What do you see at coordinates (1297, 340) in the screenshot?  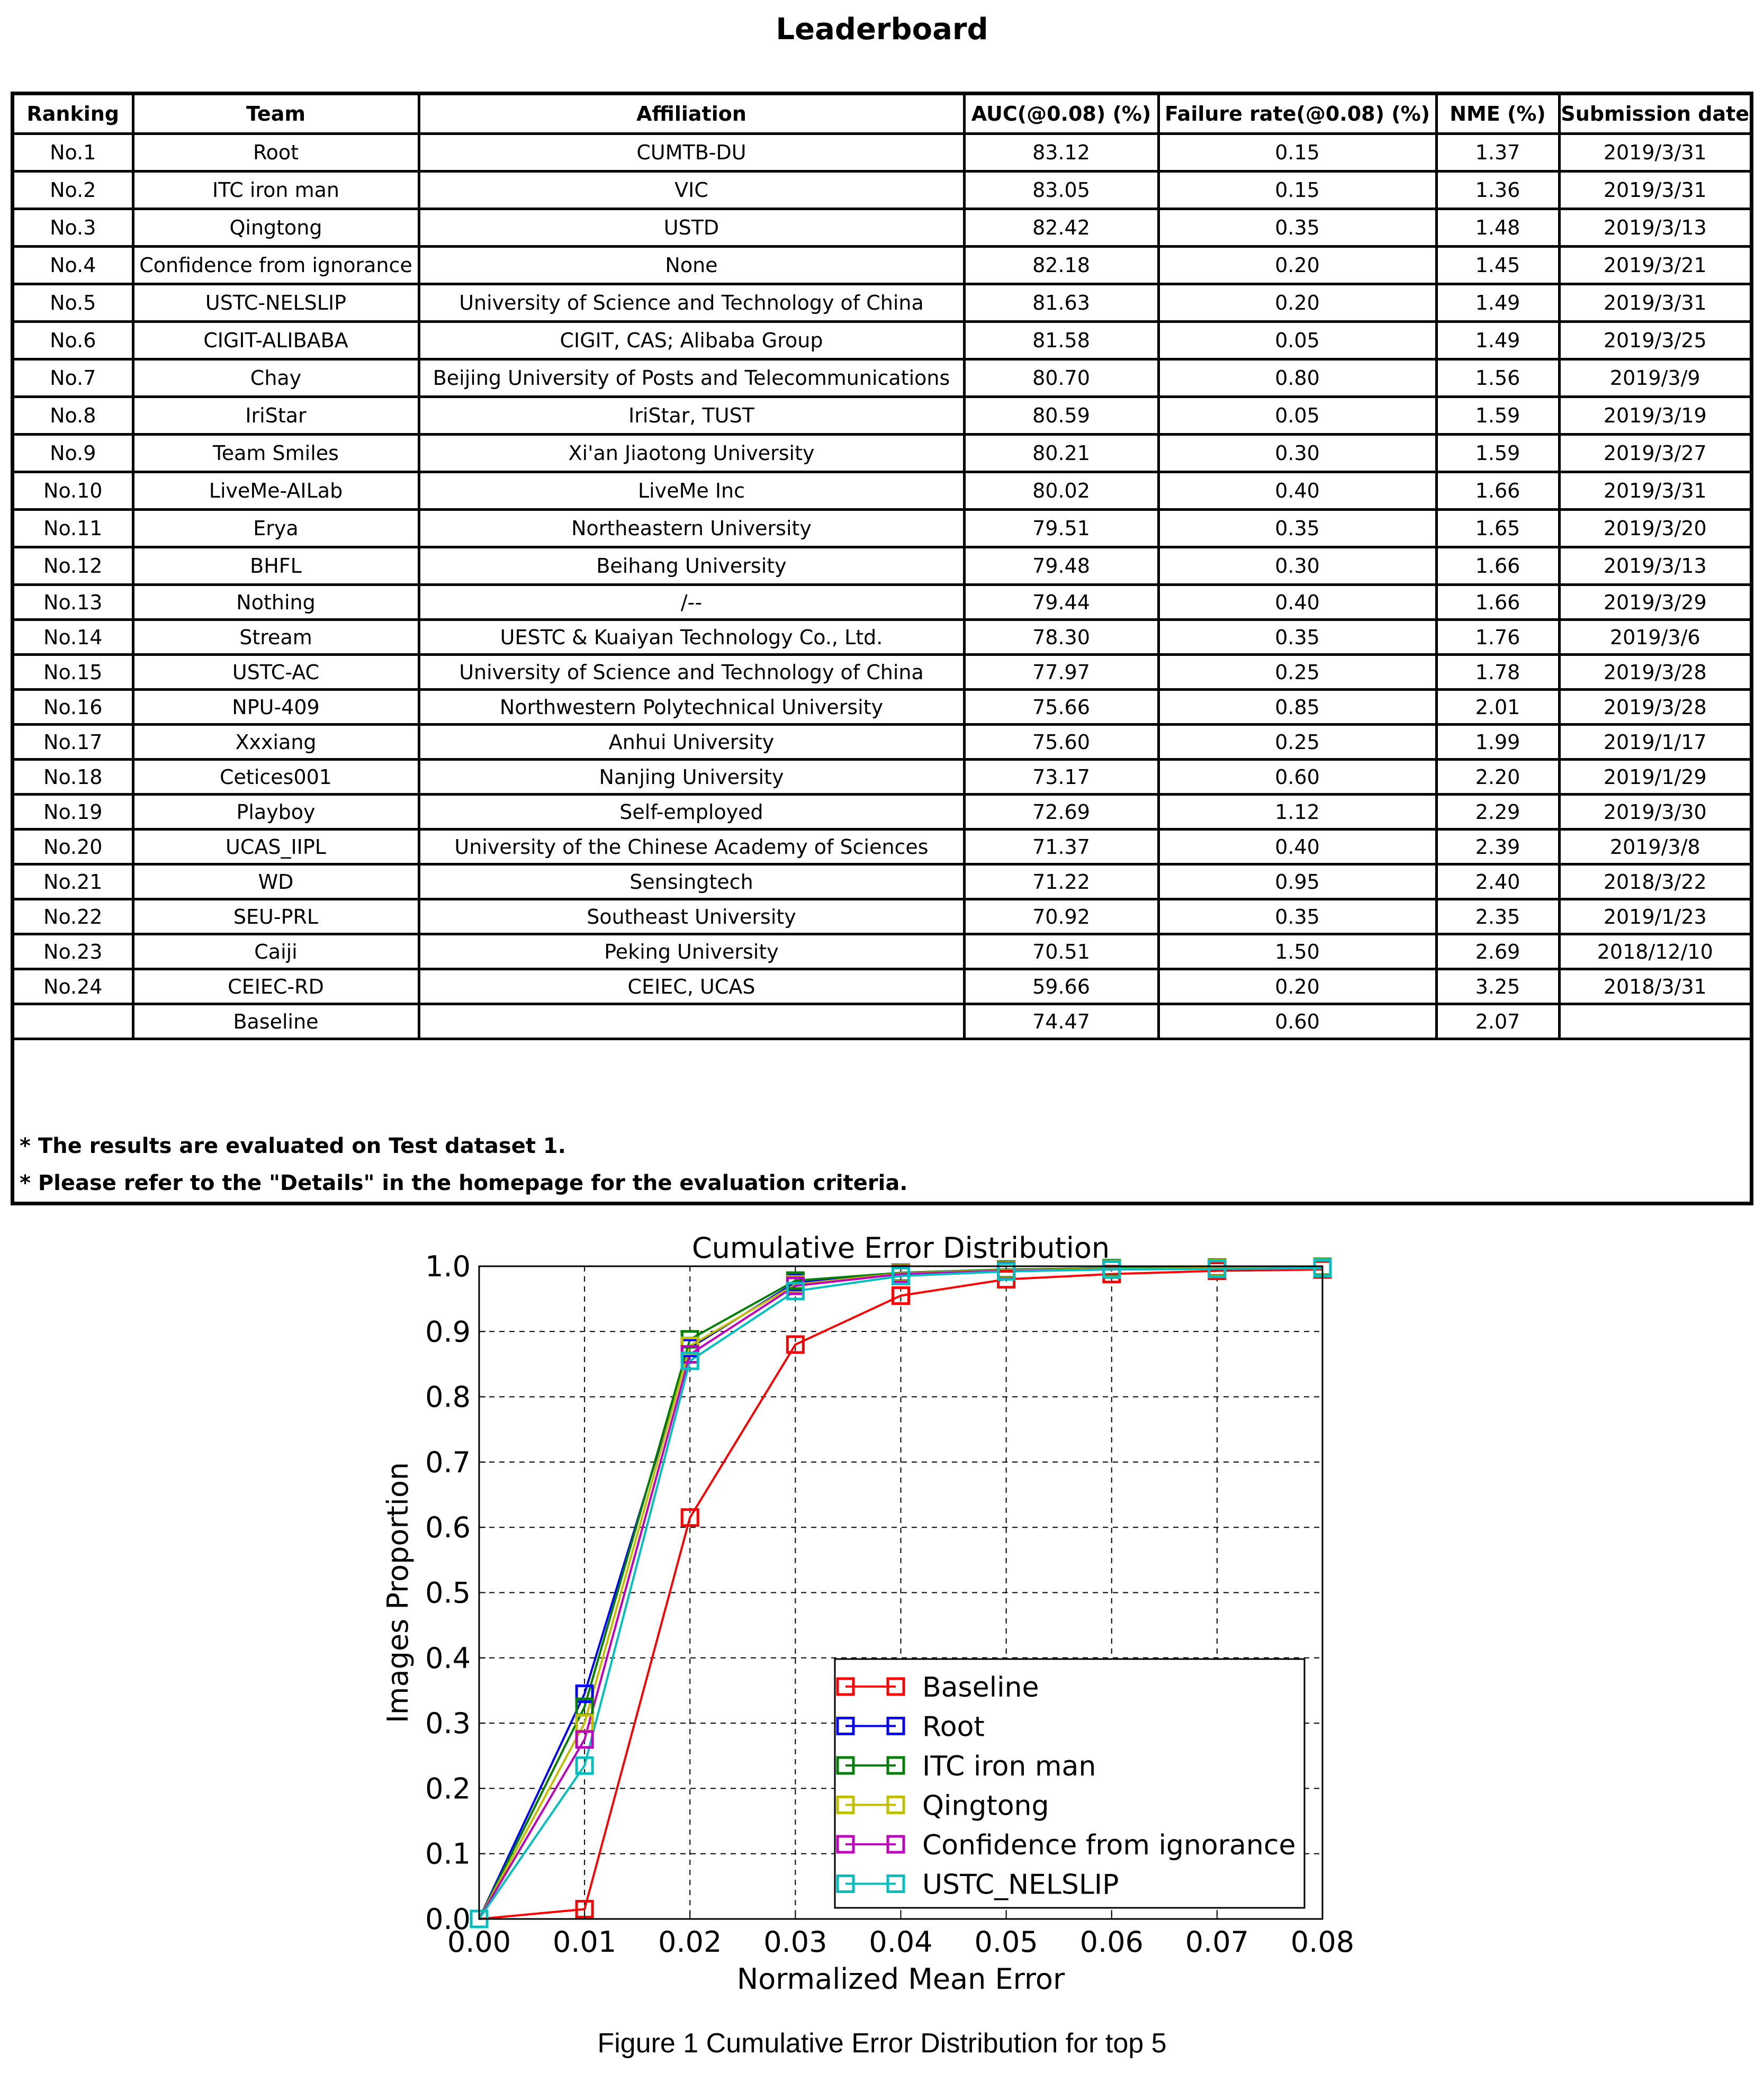 I see `cell-failure-rate: 0.05` at bounding box center [1297, 340].